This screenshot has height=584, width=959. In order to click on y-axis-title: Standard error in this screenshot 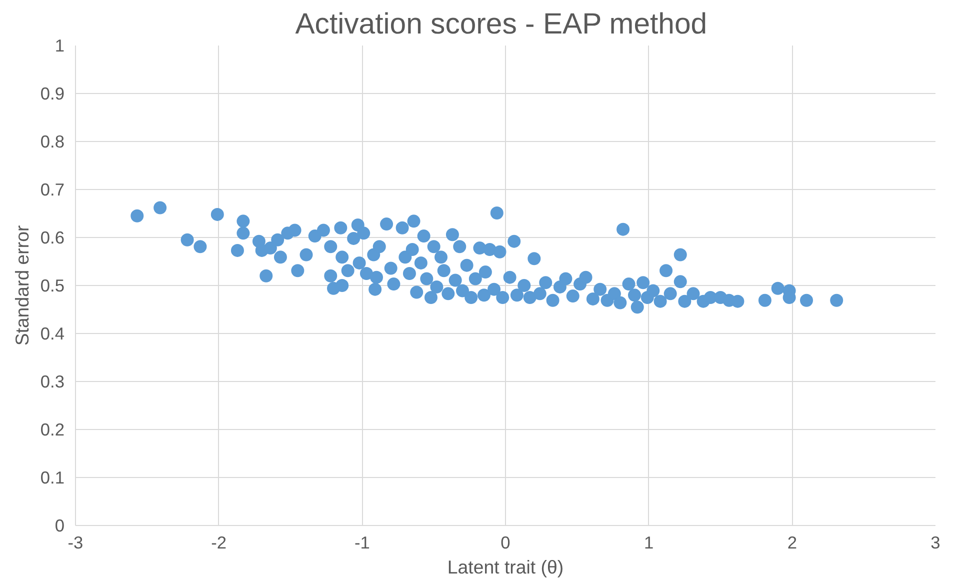, I will do `click(21, 285)`.